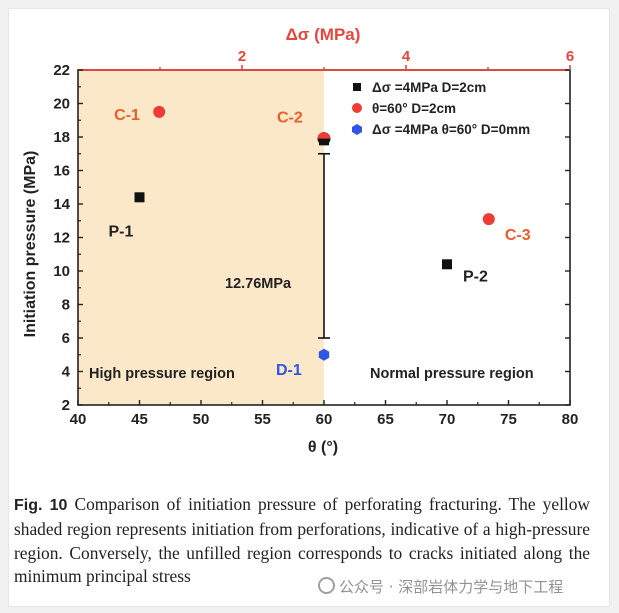  What do you see at coordinates (451, 587) in the screenshot?
I see `watermark-text: 公众号 · 深部岩体力学与地下工程` at bounding box center [451, 587].